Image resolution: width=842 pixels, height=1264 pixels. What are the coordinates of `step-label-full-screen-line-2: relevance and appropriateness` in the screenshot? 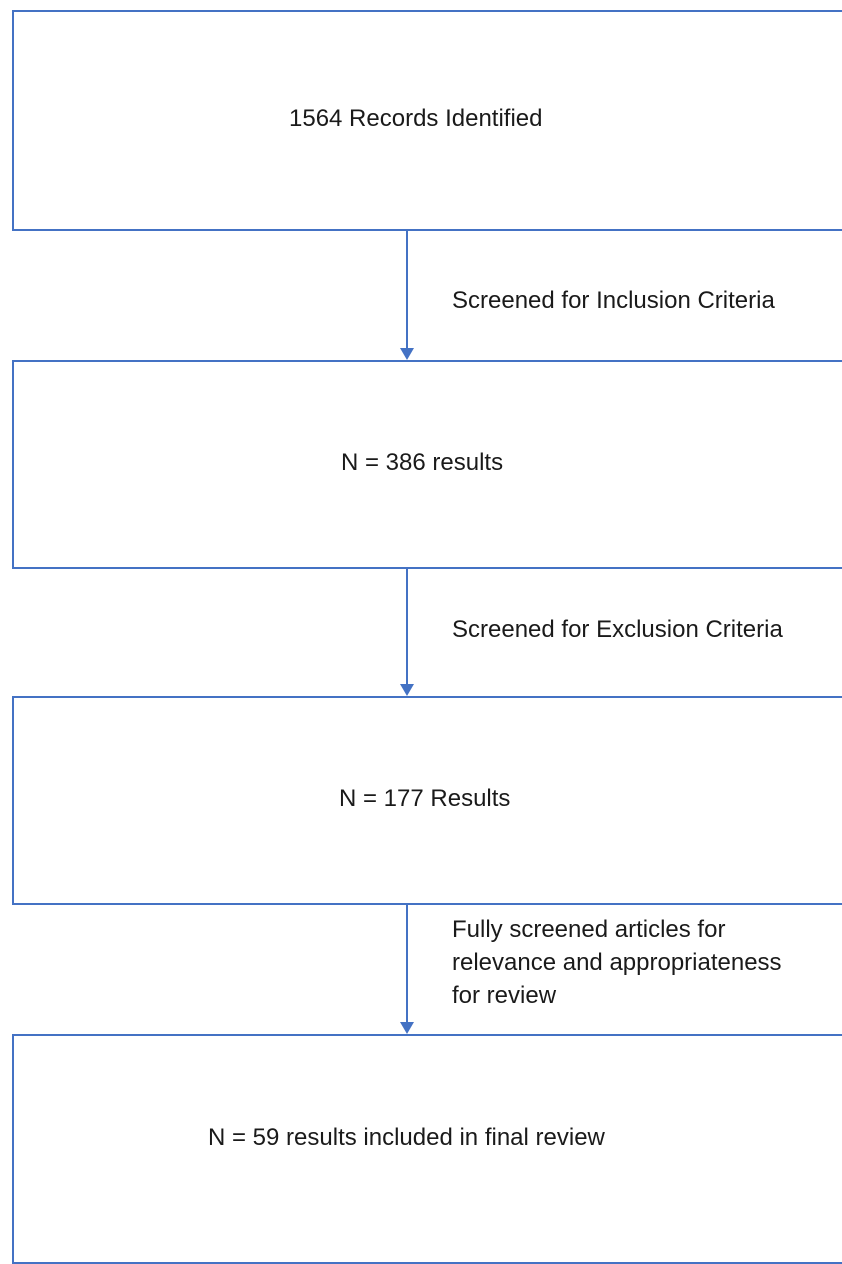 It's located at (617, 962).